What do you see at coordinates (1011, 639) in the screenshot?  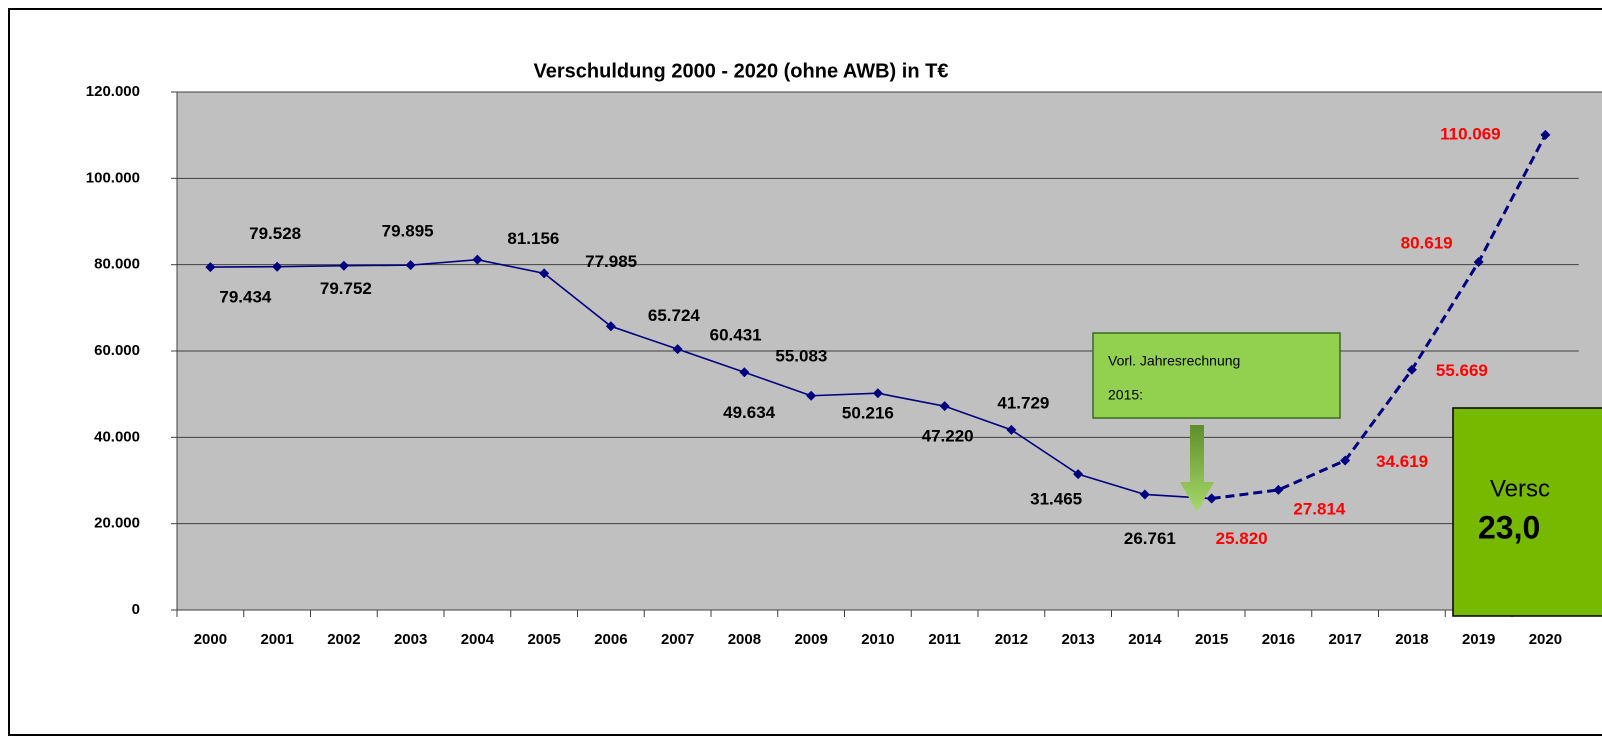 I see `x-tick-label: 2012` at bounding box center [1011, 639].